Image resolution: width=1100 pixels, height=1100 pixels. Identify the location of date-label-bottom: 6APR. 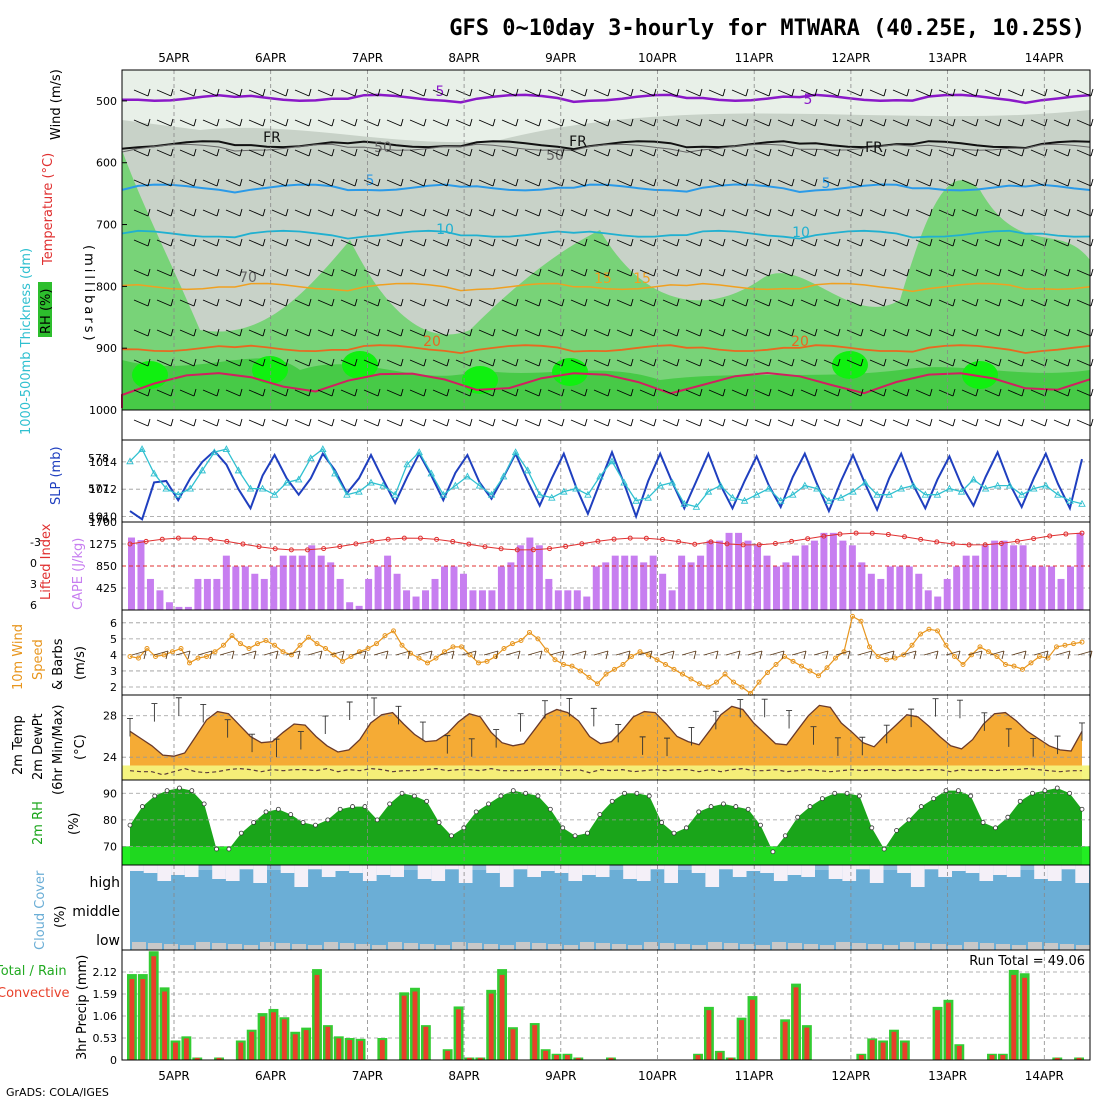
(270, 1076).